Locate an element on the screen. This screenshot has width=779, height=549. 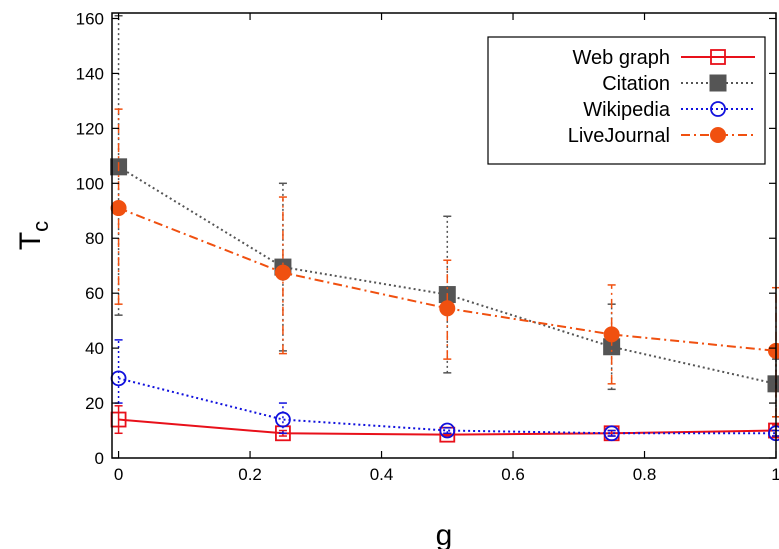
y-tick-label: 40 is located at coordinates (94, 348).